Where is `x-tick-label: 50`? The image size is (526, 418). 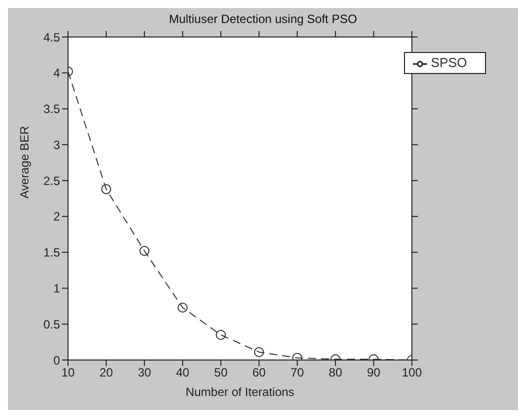 x-tick-label: 50 is located at coordinates (221, 373).